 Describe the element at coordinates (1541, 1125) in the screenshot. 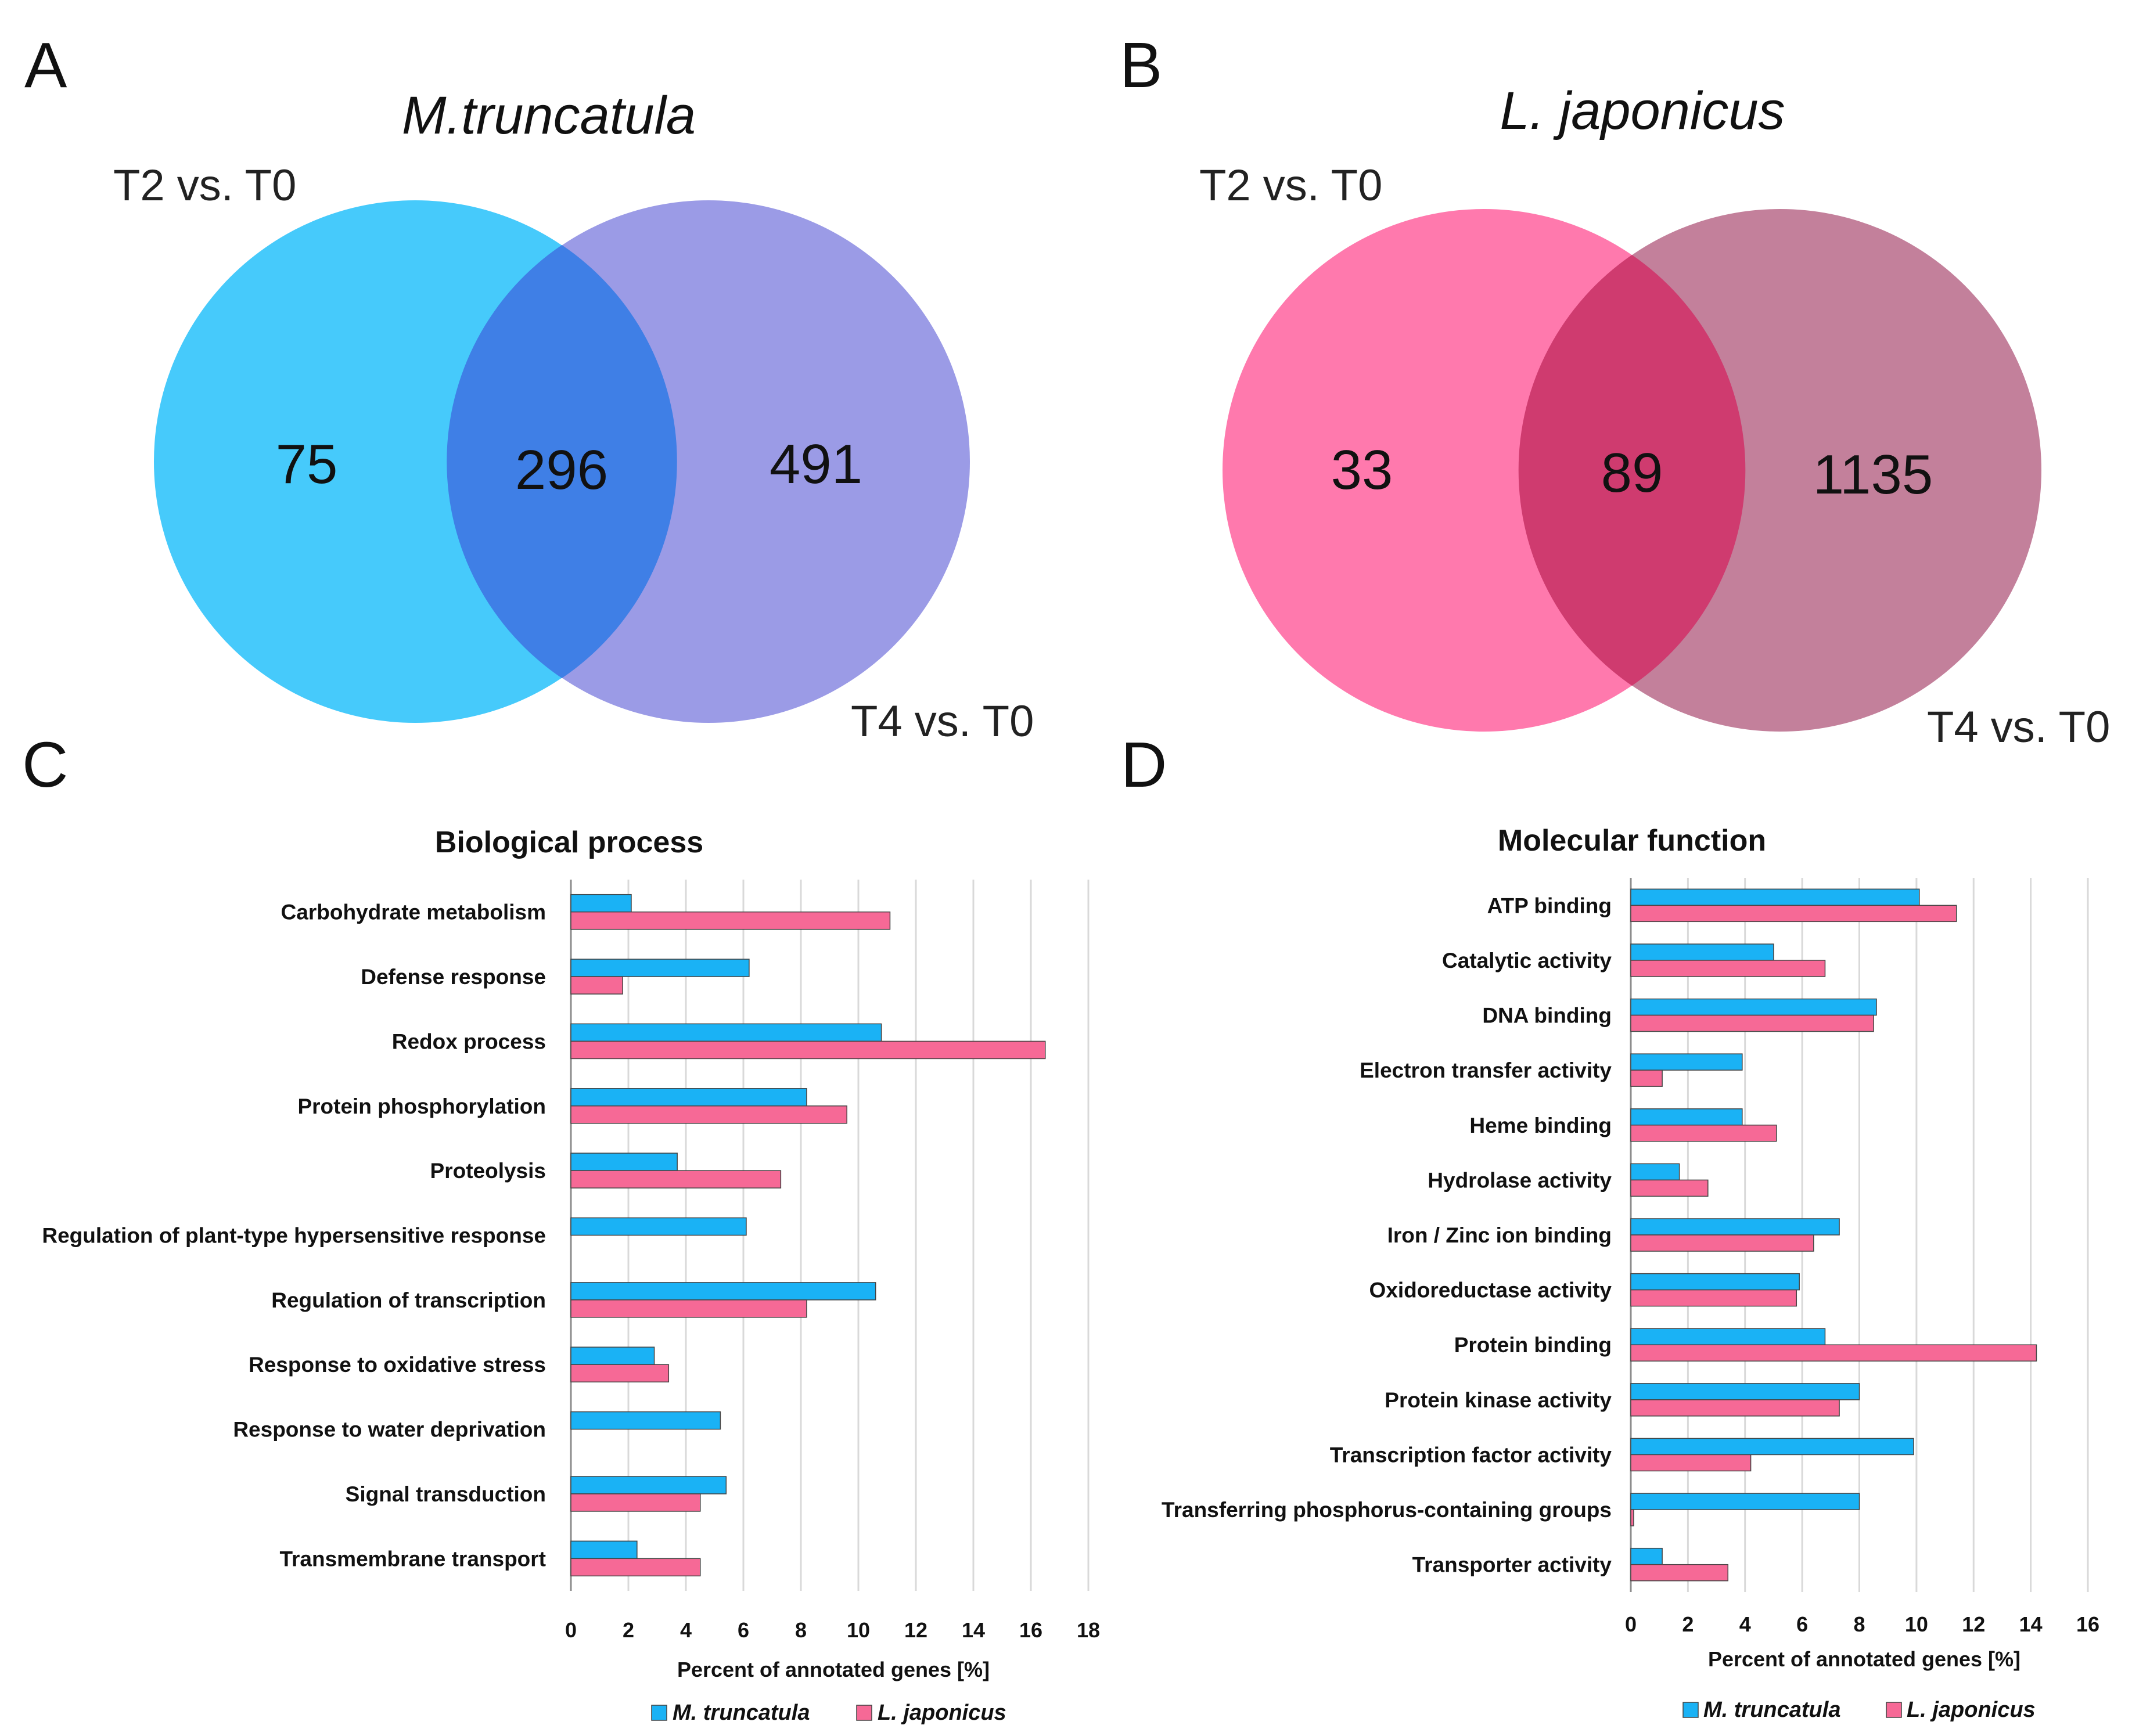

I see `chart-d-category-label: Heme binding` at that location.